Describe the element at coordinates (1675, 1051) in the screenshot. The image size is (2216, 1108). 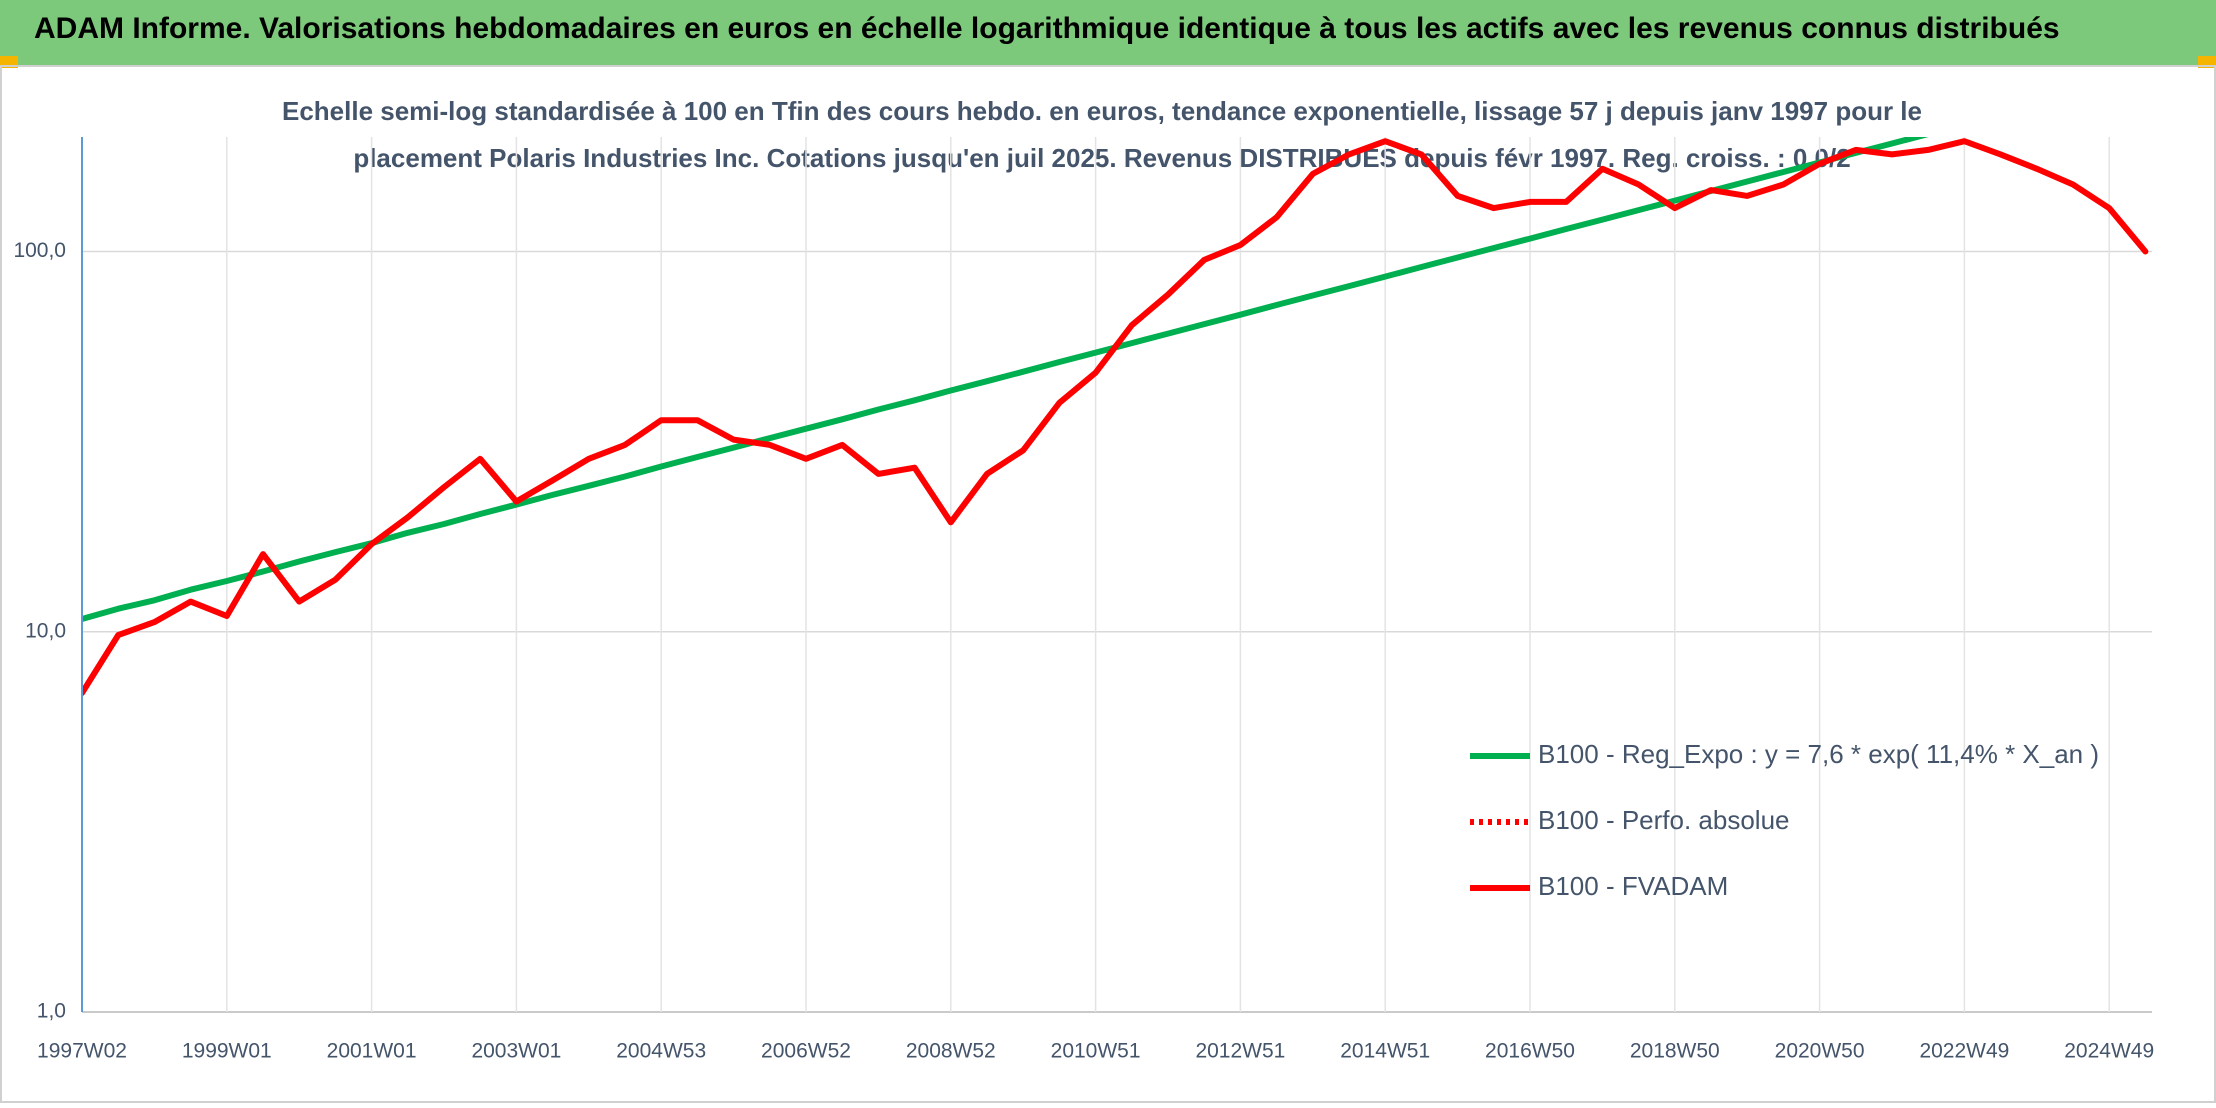
I see `x-tick-label: 2018W50` at that location.